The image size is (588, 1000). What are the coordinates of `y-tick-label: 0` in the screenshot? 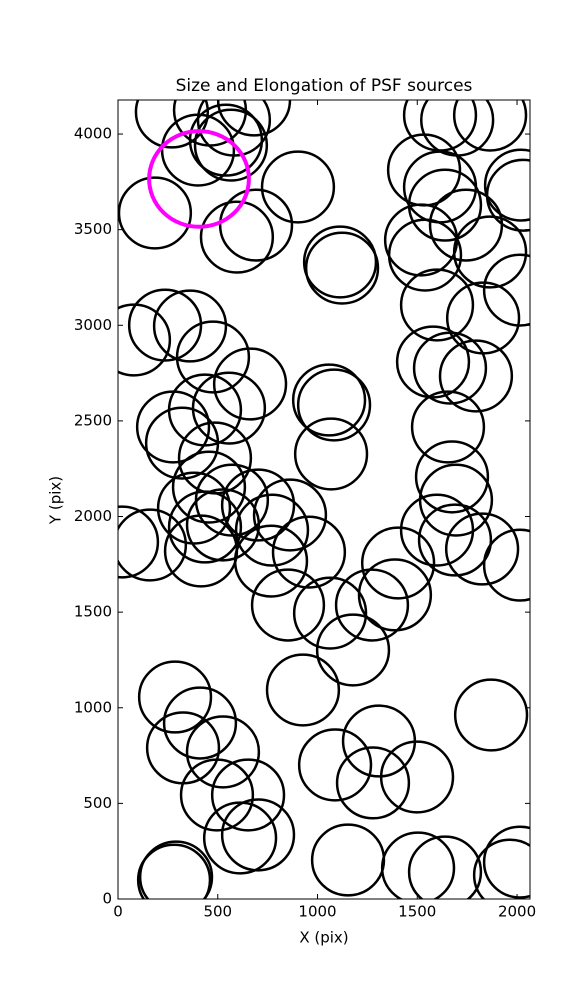 It's located at (107, 899).